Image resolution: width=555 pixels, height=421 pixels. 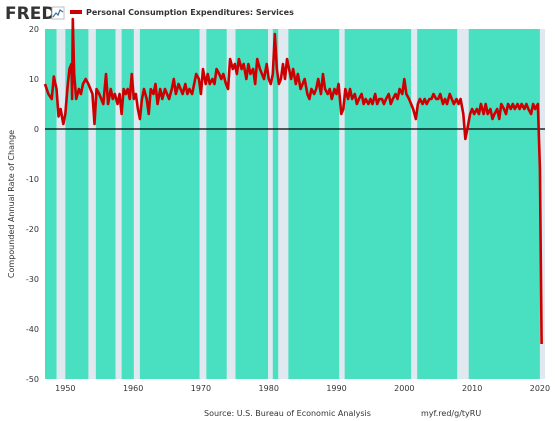 What do you see at coordinates (34, 79) in the screenshot?
I see `y-tick-label: 10` at bounding box center [34, 79].